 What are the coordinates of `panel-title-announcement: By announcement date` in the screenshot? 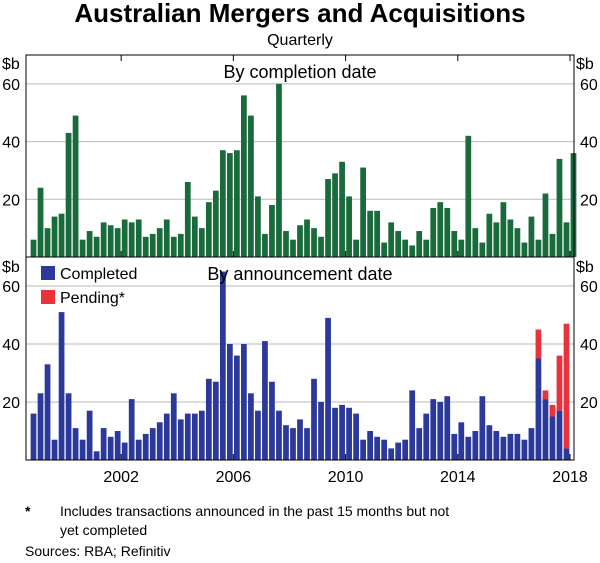 It's located at (299, 274).